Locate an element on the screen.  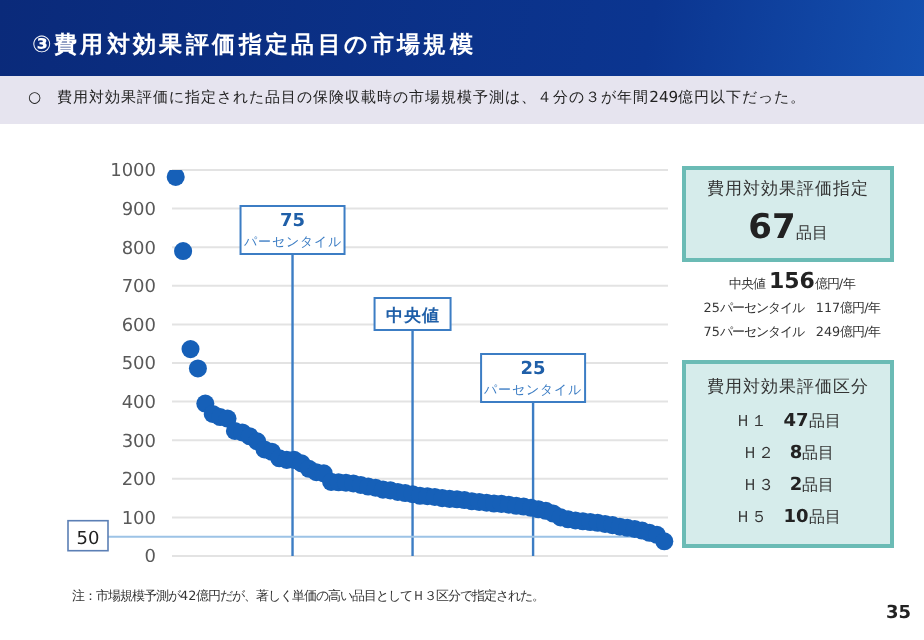
y-tick-label: 500 is located at coordinates (139, 365).